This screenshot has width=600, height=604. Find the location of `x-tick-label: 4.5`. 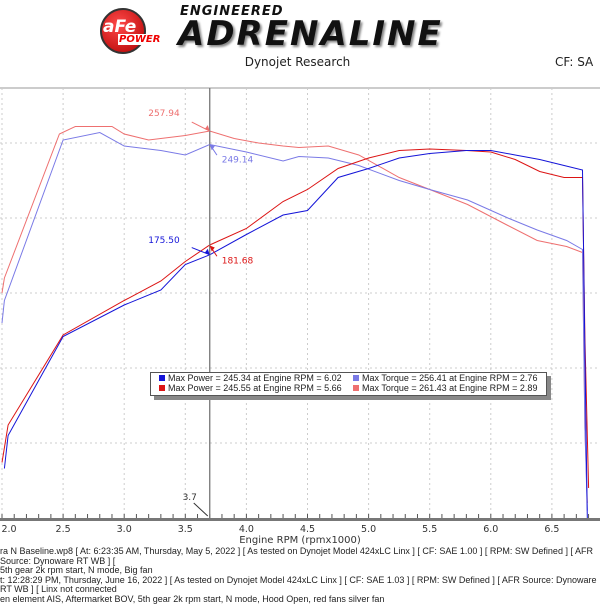

x-tick-label: 4.5 is located at coordinates (307, 529).